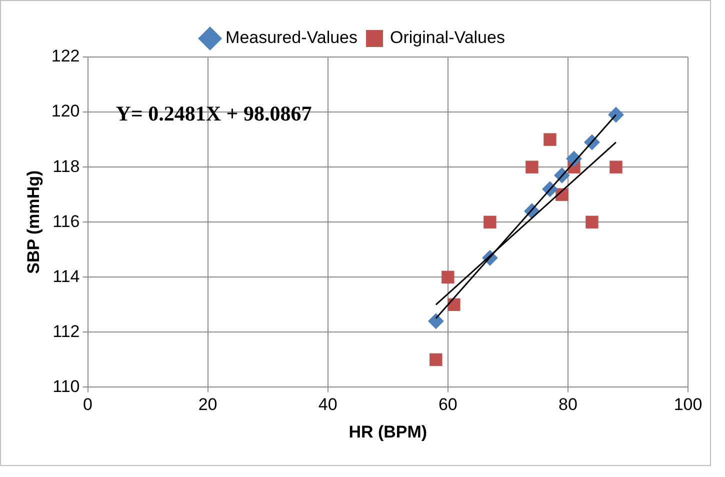 The height and width of the screenshot is (477, 725). I want to click on x-axis-title: HR (BPM), so click(388, 432).